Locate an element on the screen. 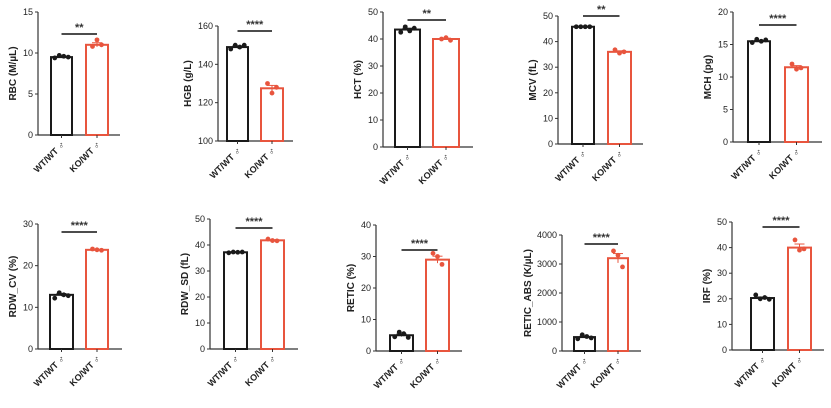 Image resolution: width=831 pixels, height=408 pixels. y-axis-label: HGB (g/L) is located at coordinates (188, 83).